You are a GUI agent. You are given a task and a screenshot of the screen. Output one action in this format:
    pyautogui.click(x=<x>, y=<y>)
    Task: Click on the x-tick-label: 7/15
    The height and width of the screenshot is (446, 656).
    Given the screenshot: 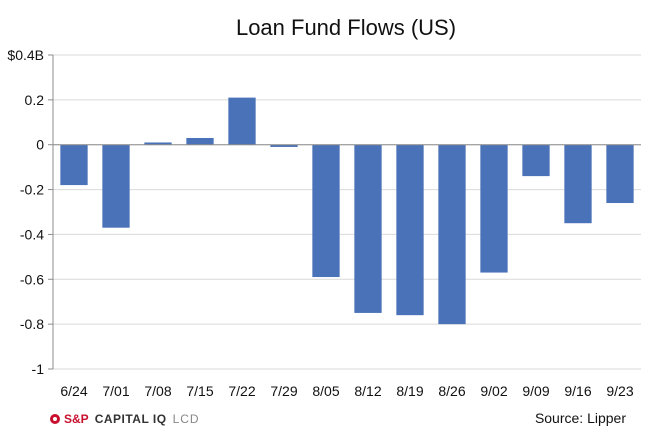 What is the action you would take?
    pyautogui.click(x=199, y=391)
    